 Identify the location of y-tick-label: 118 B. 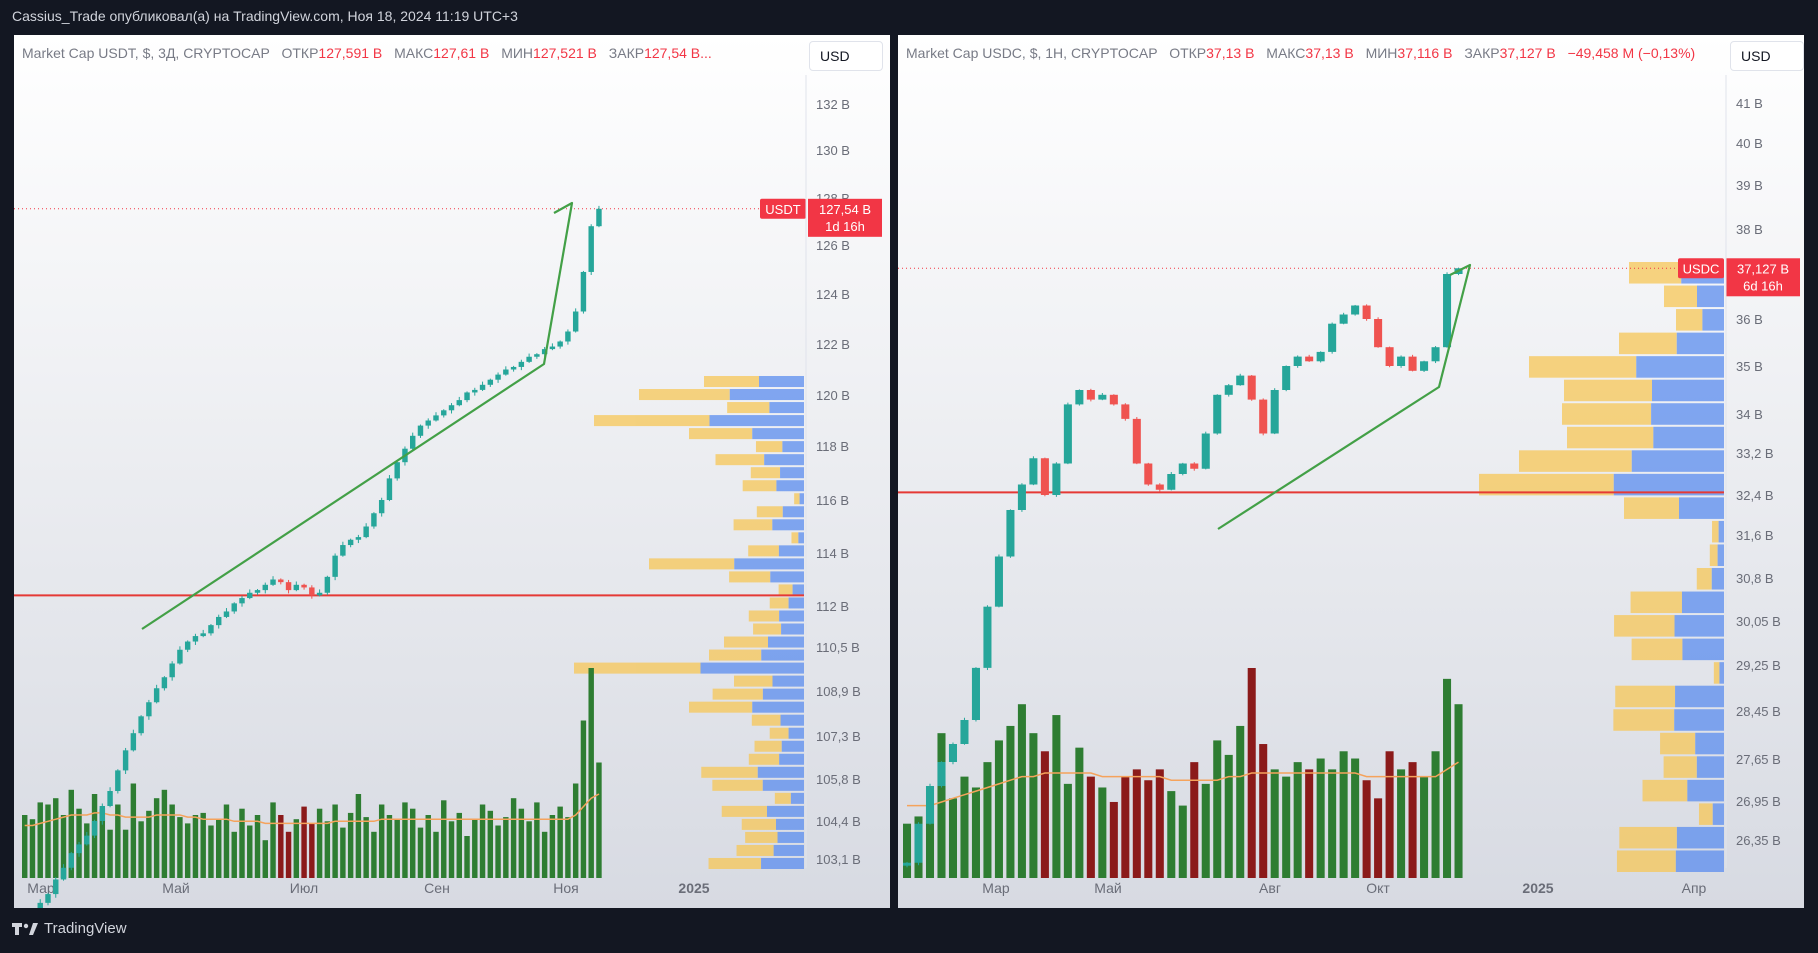
(832, 446).